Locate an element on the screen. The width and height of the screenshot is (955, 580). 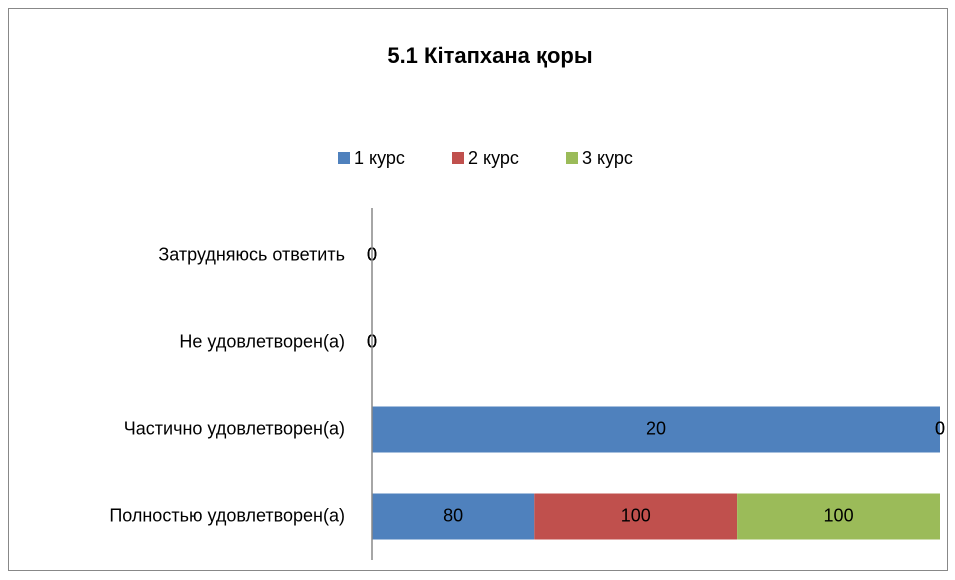
data-label: 80 is located at coordinates (453, 515).